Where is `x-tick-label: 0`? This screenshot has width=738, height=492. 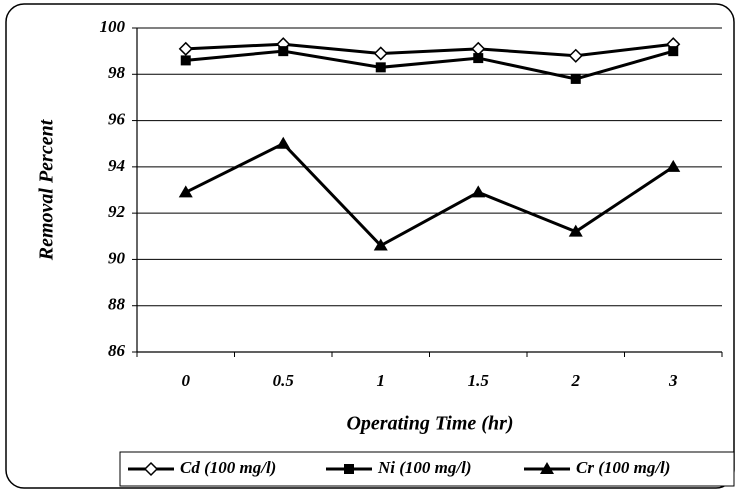 x-tick-label: 0 is located at coordinates (186, 380).